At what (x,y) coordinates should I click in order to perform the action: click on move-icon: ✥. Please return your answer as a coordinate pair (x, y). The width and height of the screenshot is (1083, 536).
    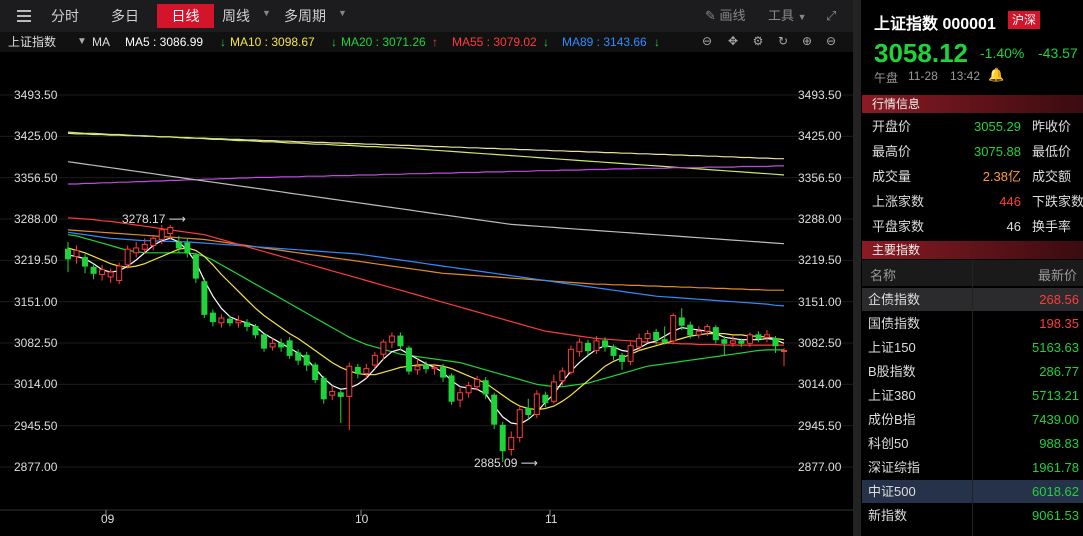
    Looking at the image, I should click on (733, 41).